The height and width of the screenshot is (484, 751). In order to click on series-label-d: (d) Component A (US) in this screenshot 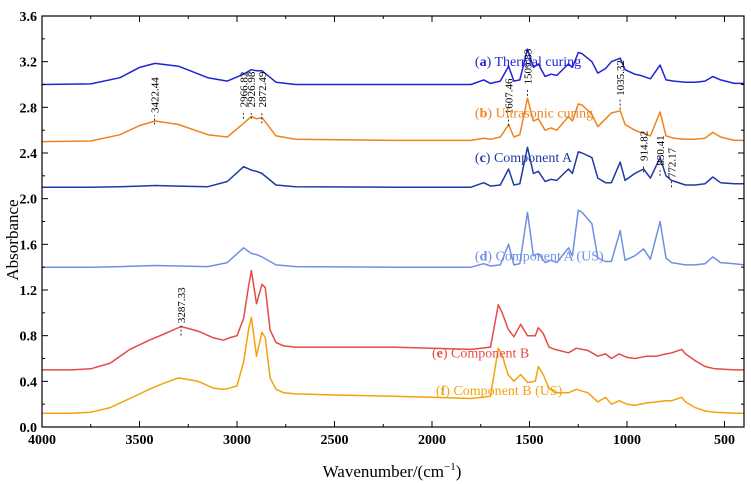, I will do `click(539, 256)`.